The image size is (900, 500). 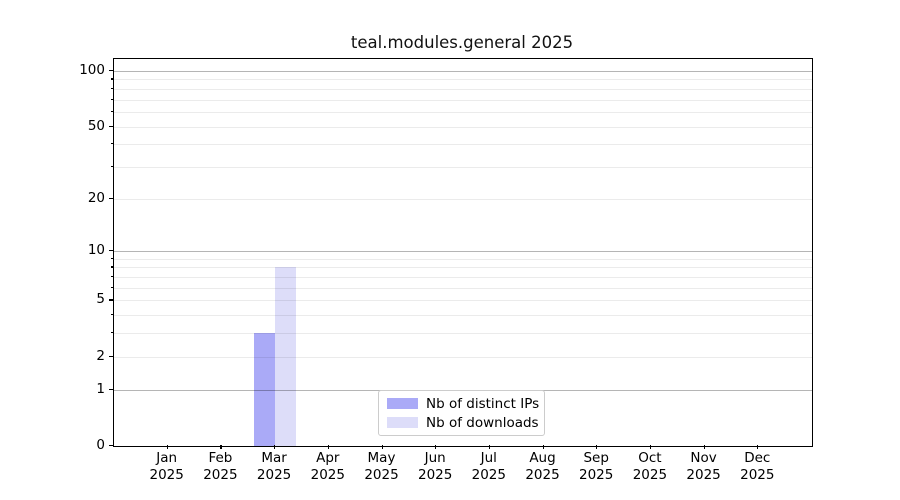 I want to click on x-tick-label-dec-2025: Dec 2025, so click(x=757, y=467).